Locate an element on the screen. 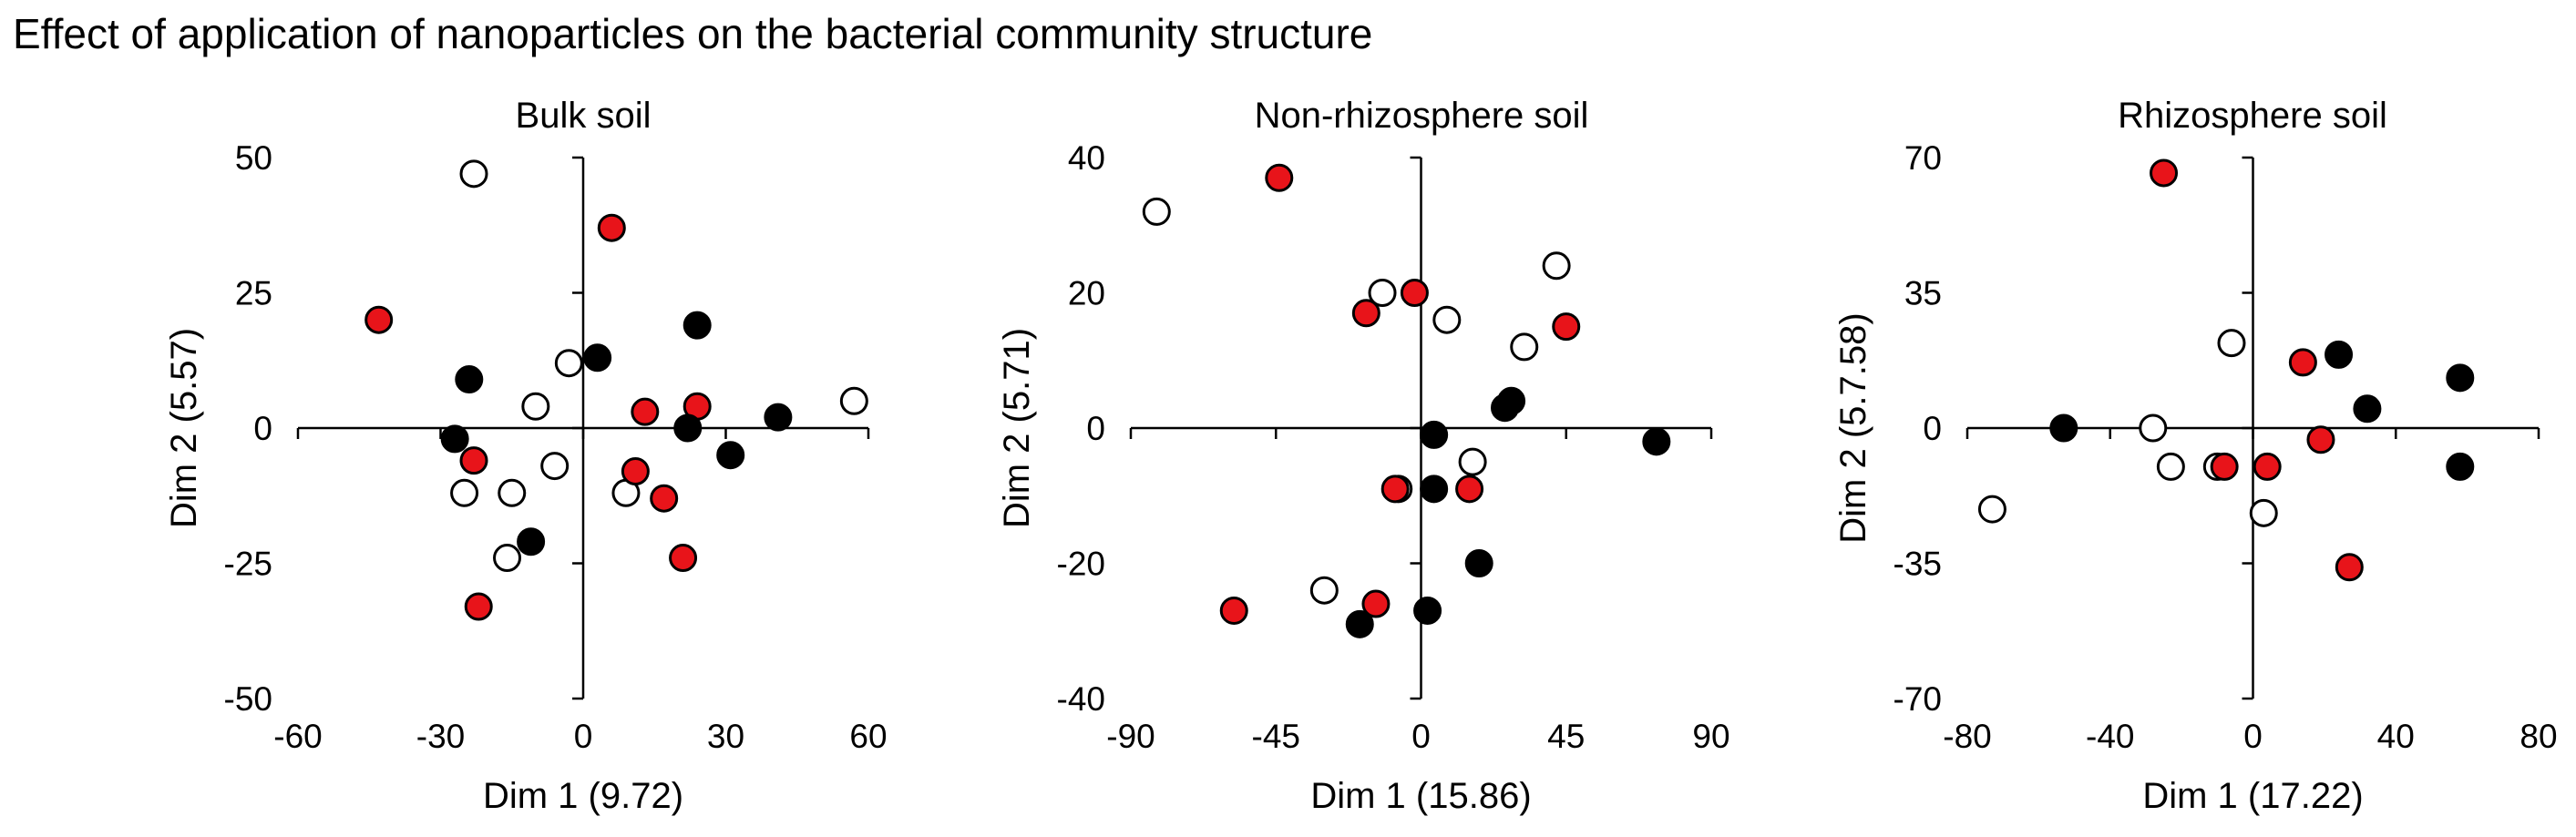  panel-title: Bulk soil is located at coordinates (584, 116).